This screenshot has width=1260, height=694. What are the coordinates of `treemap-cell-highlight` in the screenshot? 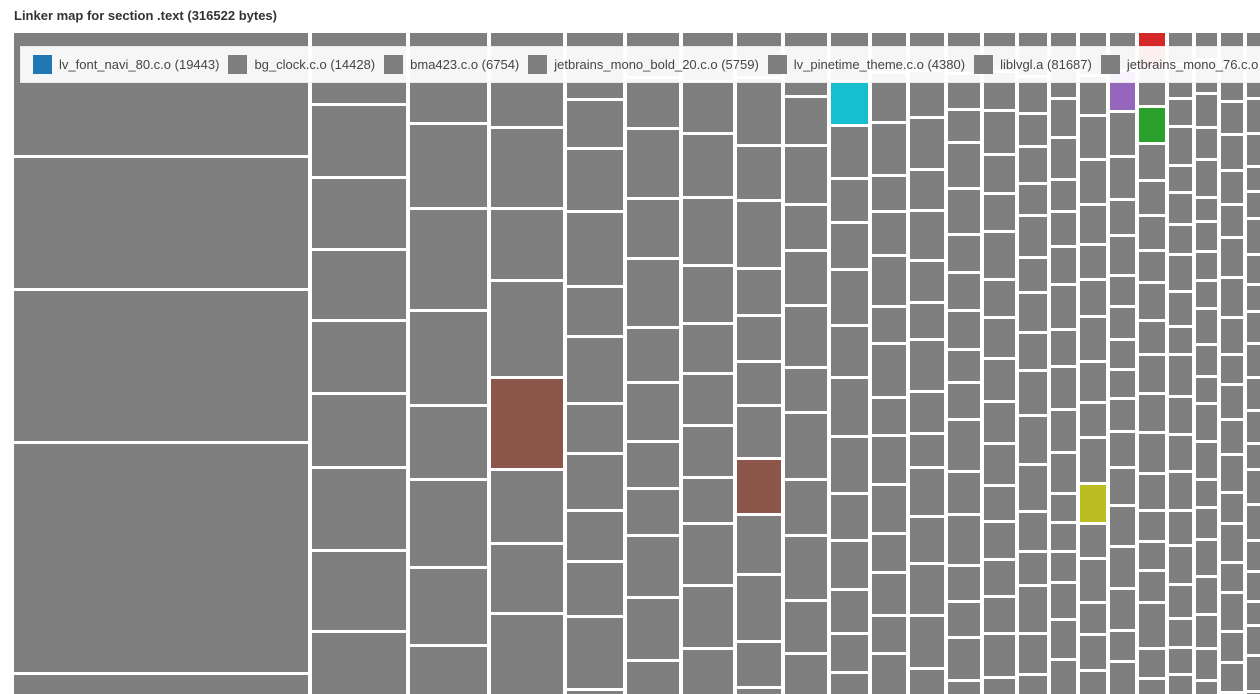 It's located at (527, 423).